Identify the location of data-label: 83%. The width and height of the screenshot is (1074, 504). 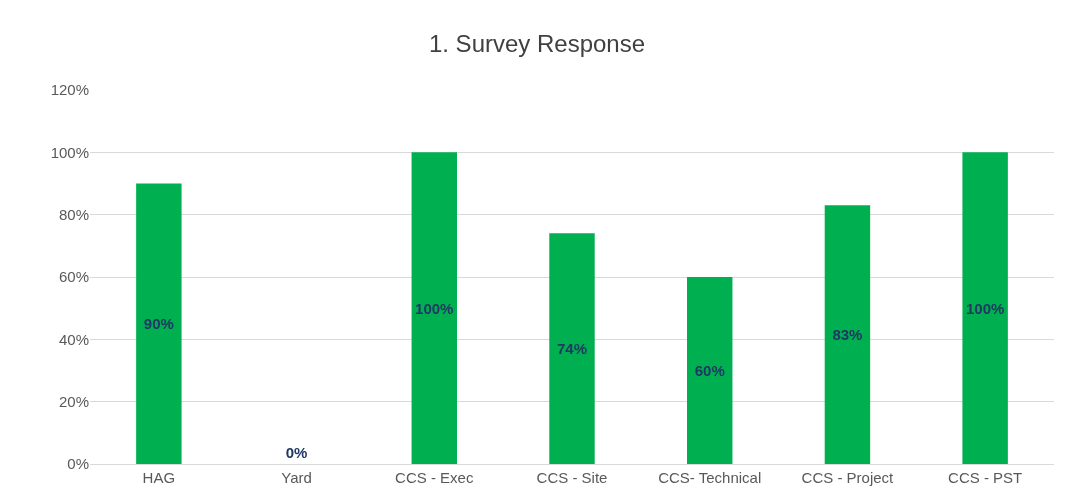
(847, 335).